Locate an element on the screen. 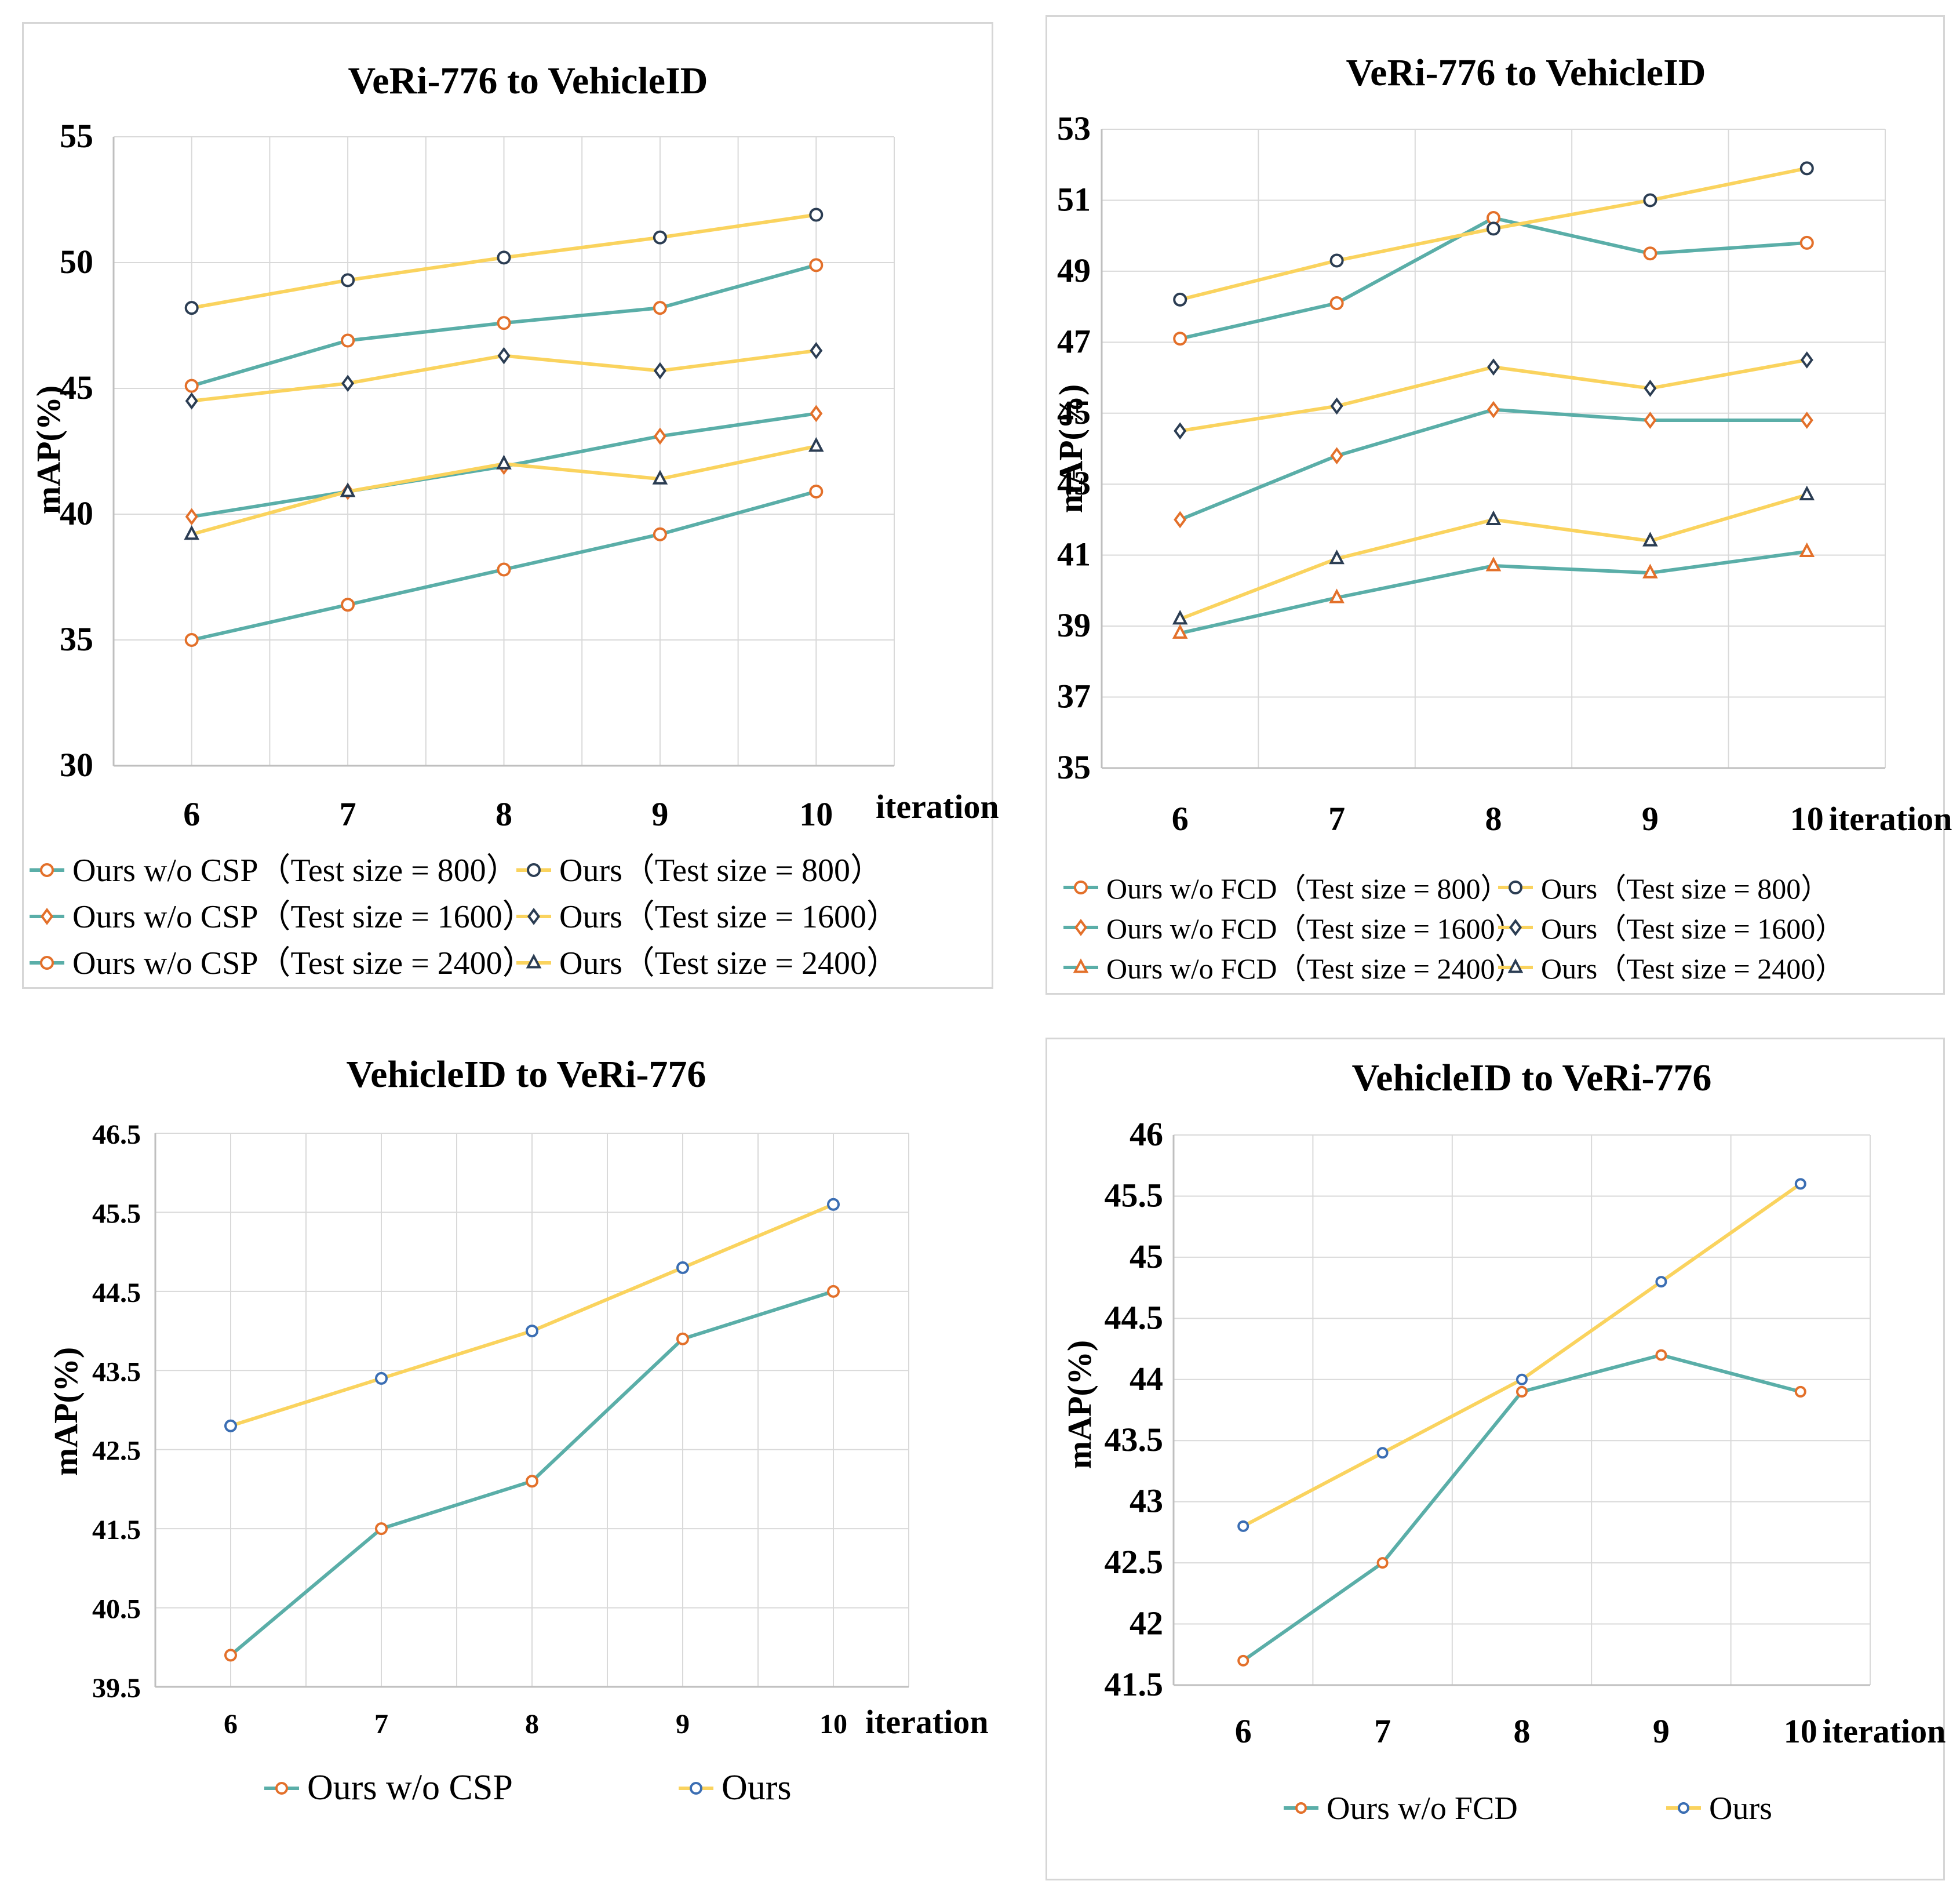 This screenshot has height=1899, width=1960. y-tick-label: 45.5 is located at coordinates (116, 1214).